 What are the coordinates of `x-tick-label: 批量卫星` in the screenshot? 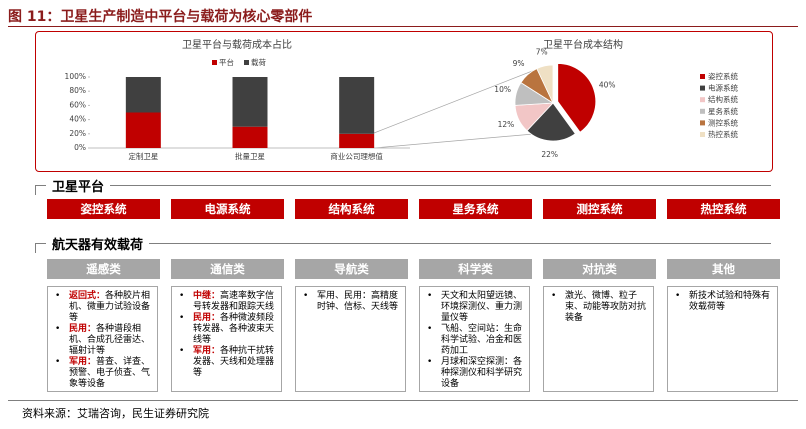 It's located at (250, 156).